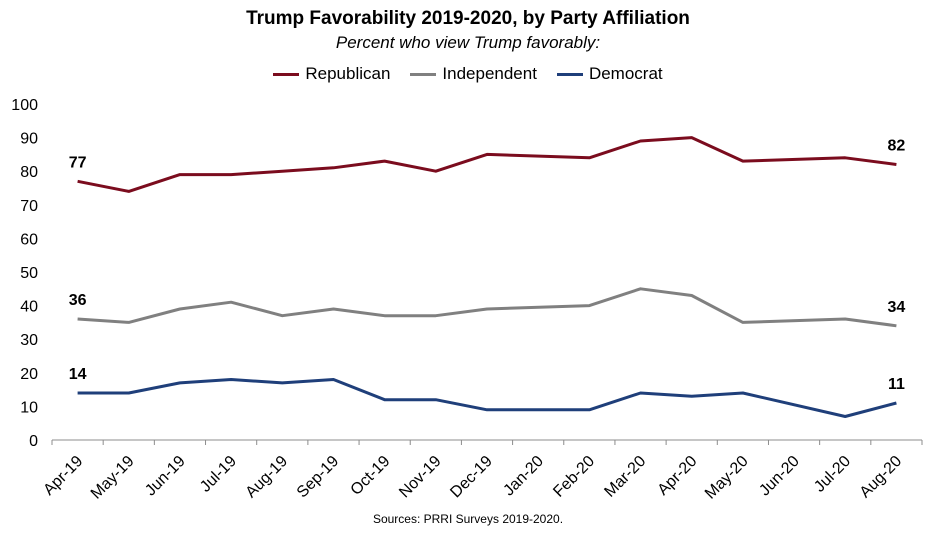 The height and width of the screenshot is (540, 936). What do you see at coordinates (487, 307) in the screenshot?
I see `series-line-independent` at bounding box center [487, 307].